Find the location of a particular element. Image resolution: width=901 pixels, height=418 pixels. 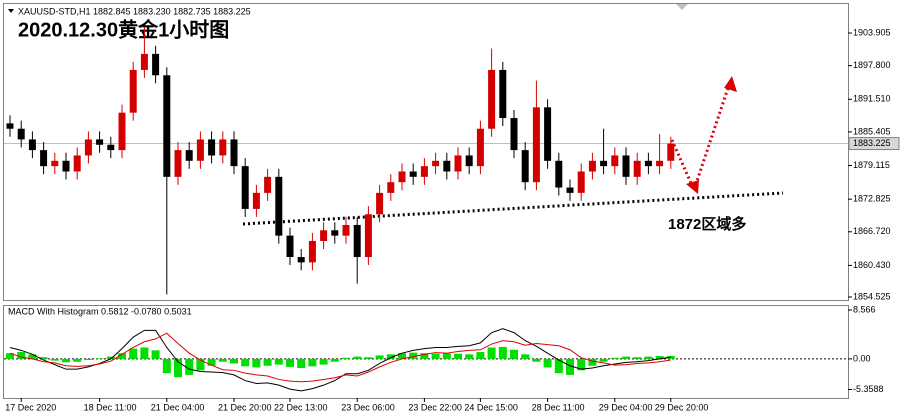

y-tick-label: 0.00 is located at coordinates (862, 358).